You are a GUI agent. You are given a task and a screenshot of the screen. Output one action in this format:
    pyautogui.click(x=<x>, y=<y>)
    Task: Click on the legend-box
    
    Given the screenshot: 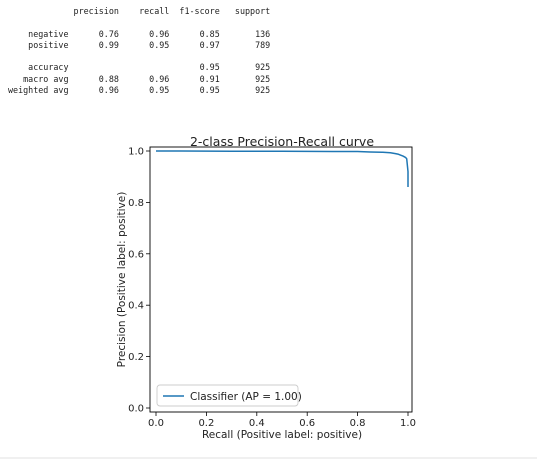 What is the action you would take?
    pyautogui.click(x=227, y=395)
    